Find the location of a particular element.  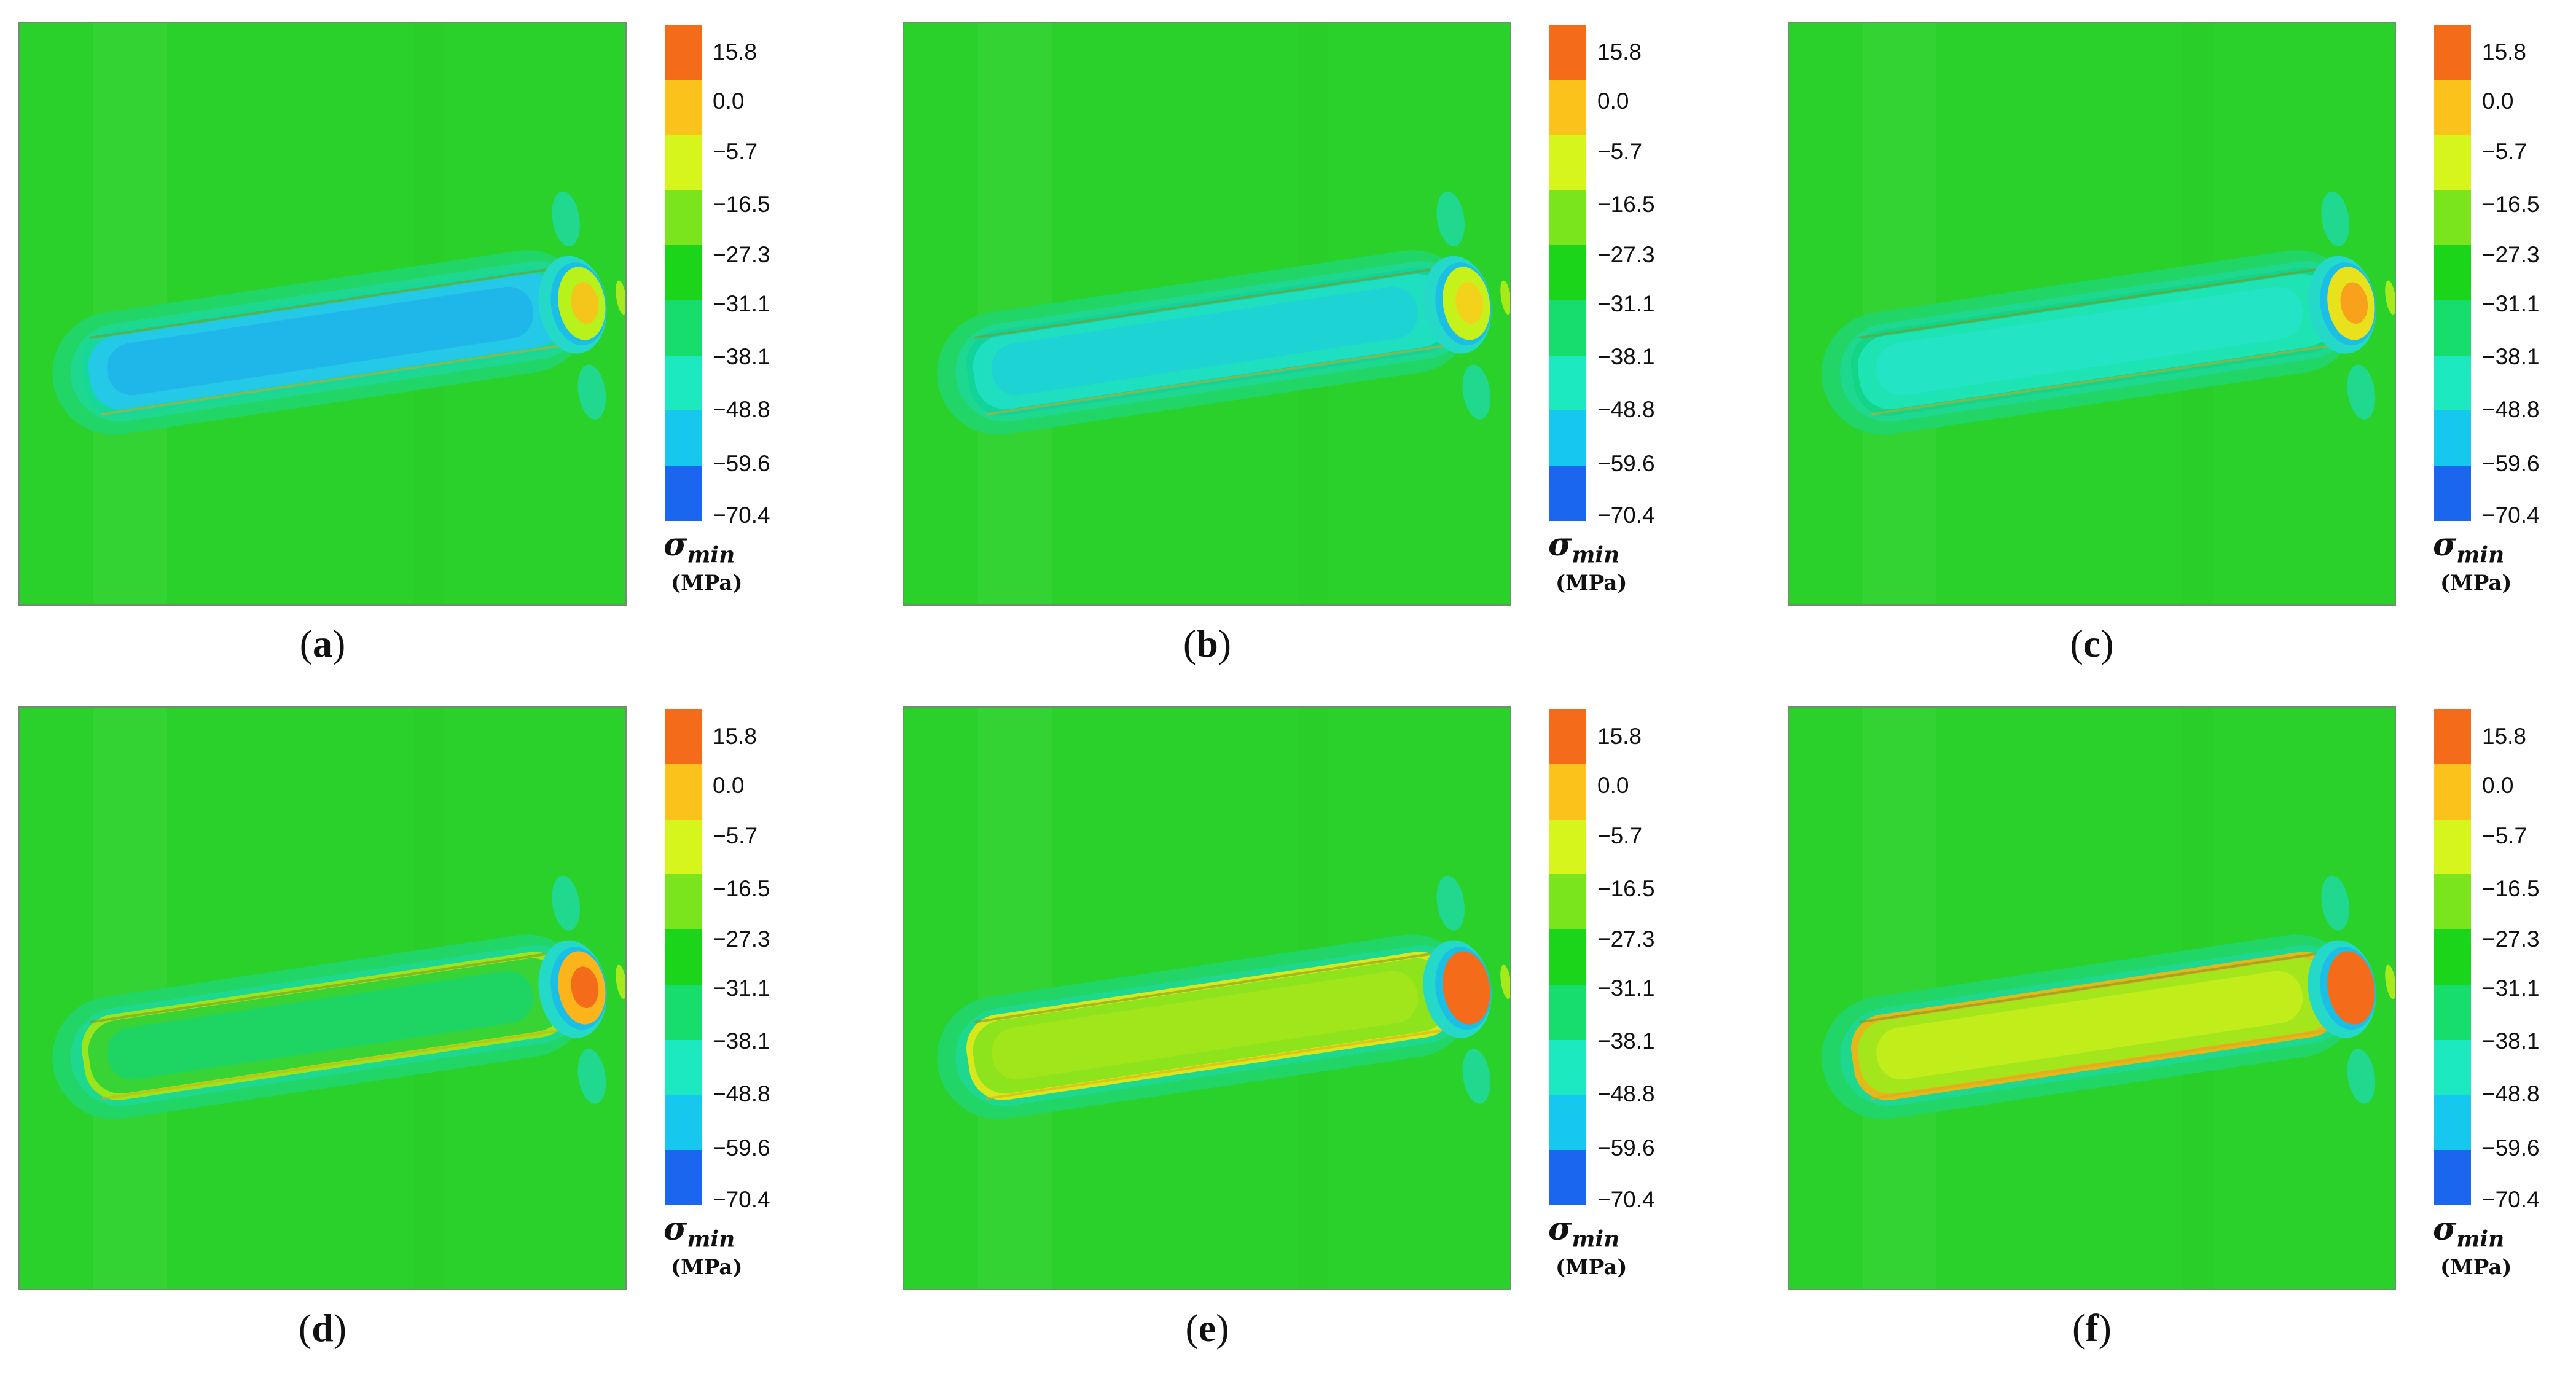

panel-caption: (e) is located at coordinates (1207, 1328).